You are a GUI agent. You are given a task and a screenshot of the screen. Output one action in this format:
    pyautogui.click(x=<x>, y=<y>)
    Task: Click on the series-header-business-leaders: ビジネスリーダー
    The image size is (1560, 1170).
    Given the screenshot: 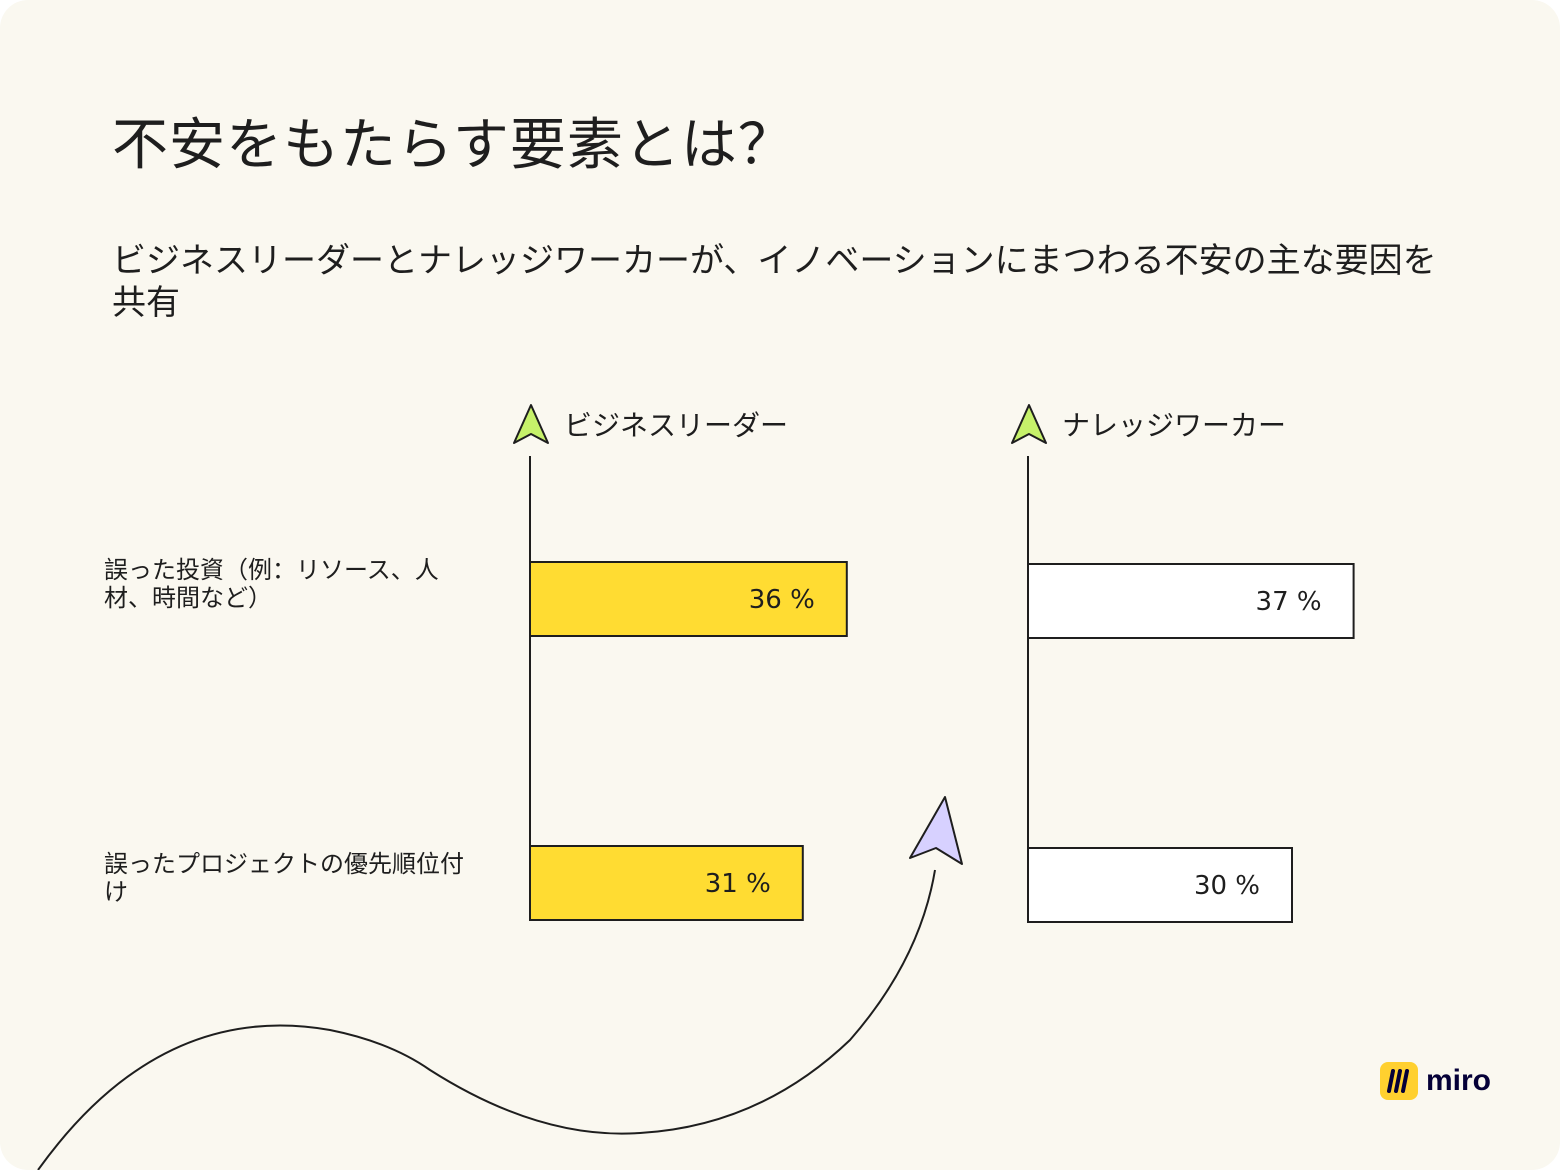 What is the action you would take?
    pyautogui.click(x=650, y=424)
    